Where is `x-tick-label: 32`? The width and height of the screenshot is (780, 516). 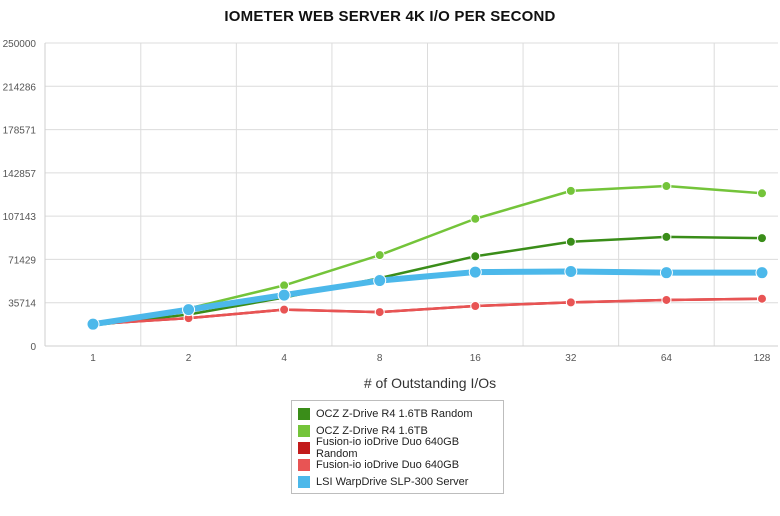 x-tick-label: 32 is located at coordinates (571, 358).